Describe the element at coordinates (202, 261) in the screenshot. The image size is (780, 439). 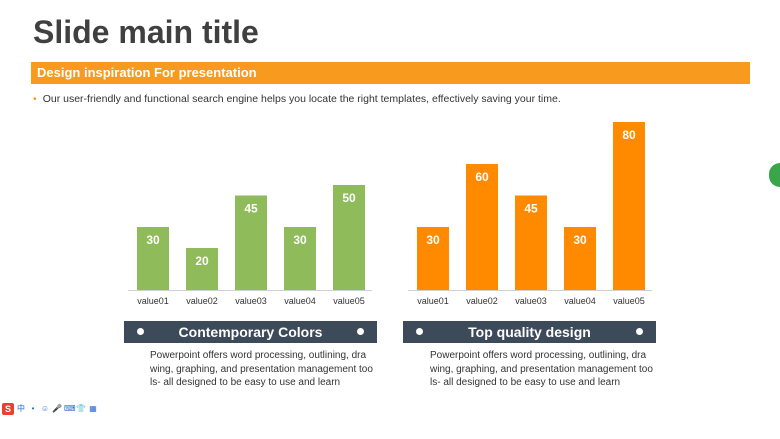
I see `bar-value-label: 20` at that location.